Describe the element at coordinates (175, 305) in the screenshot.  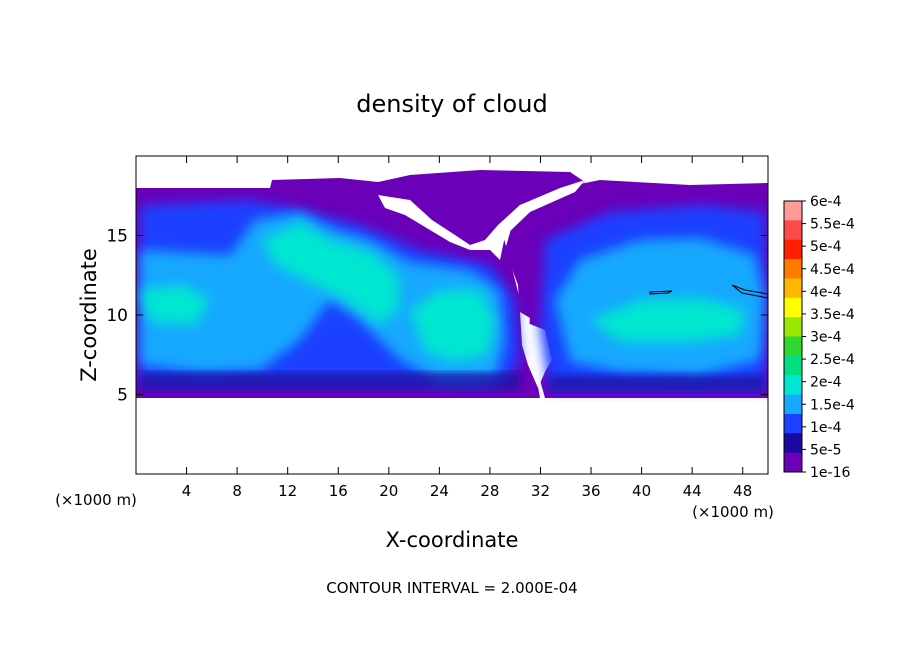
I see `cloud-core-small` at that location.